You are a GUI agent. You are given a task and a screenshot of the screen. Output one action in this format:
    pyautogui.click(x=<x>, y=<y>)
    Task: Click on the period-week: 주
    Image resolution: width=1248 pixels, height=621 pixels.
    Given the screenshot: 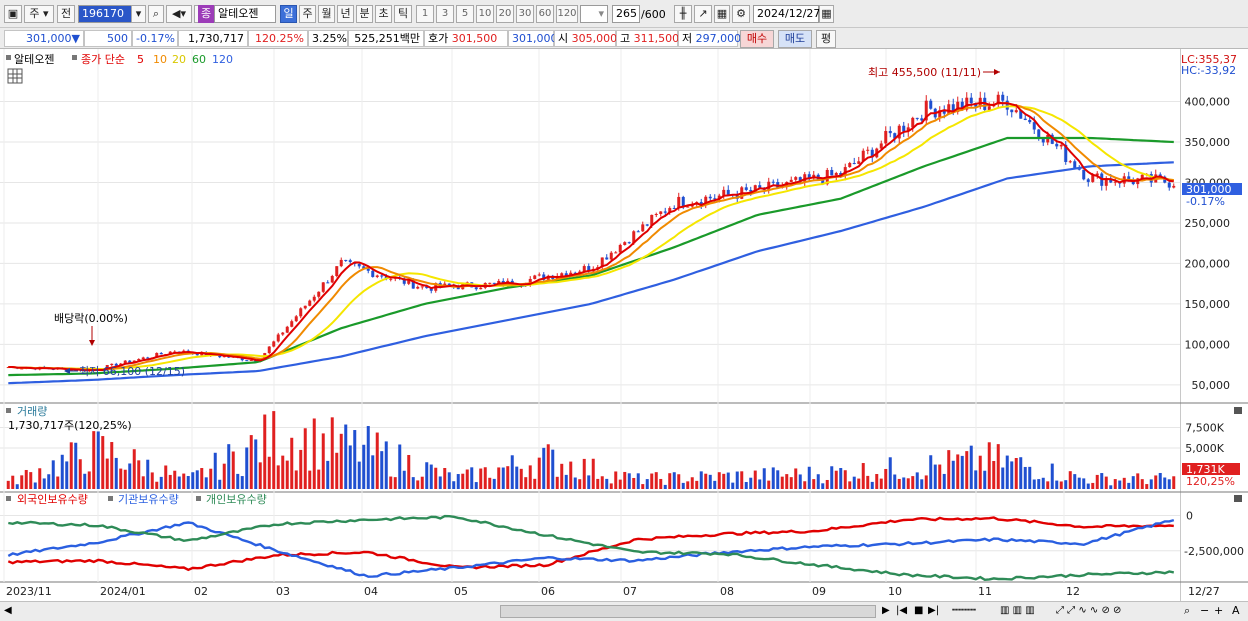 What is the action you would take?
    pyautogui.click(x=307, y=14)
    